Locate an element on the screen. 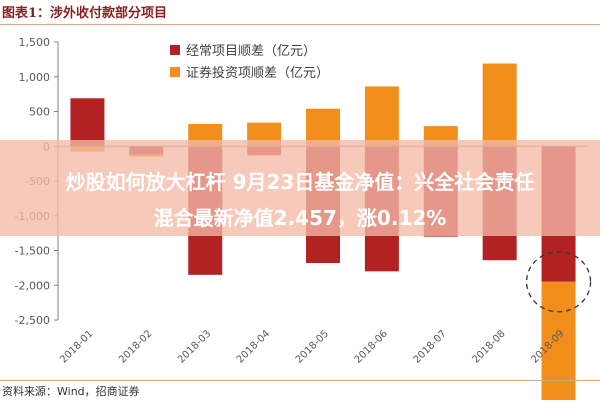  x-tick-label: 2018-07 is located at coordinates (430, 346).